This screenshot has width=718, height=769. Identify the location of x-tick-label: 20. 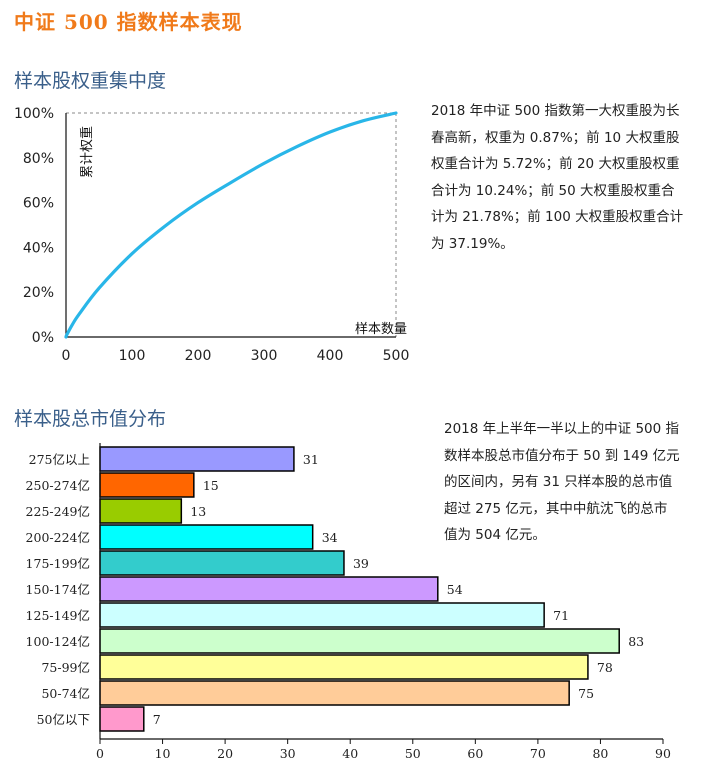
(225, 753).